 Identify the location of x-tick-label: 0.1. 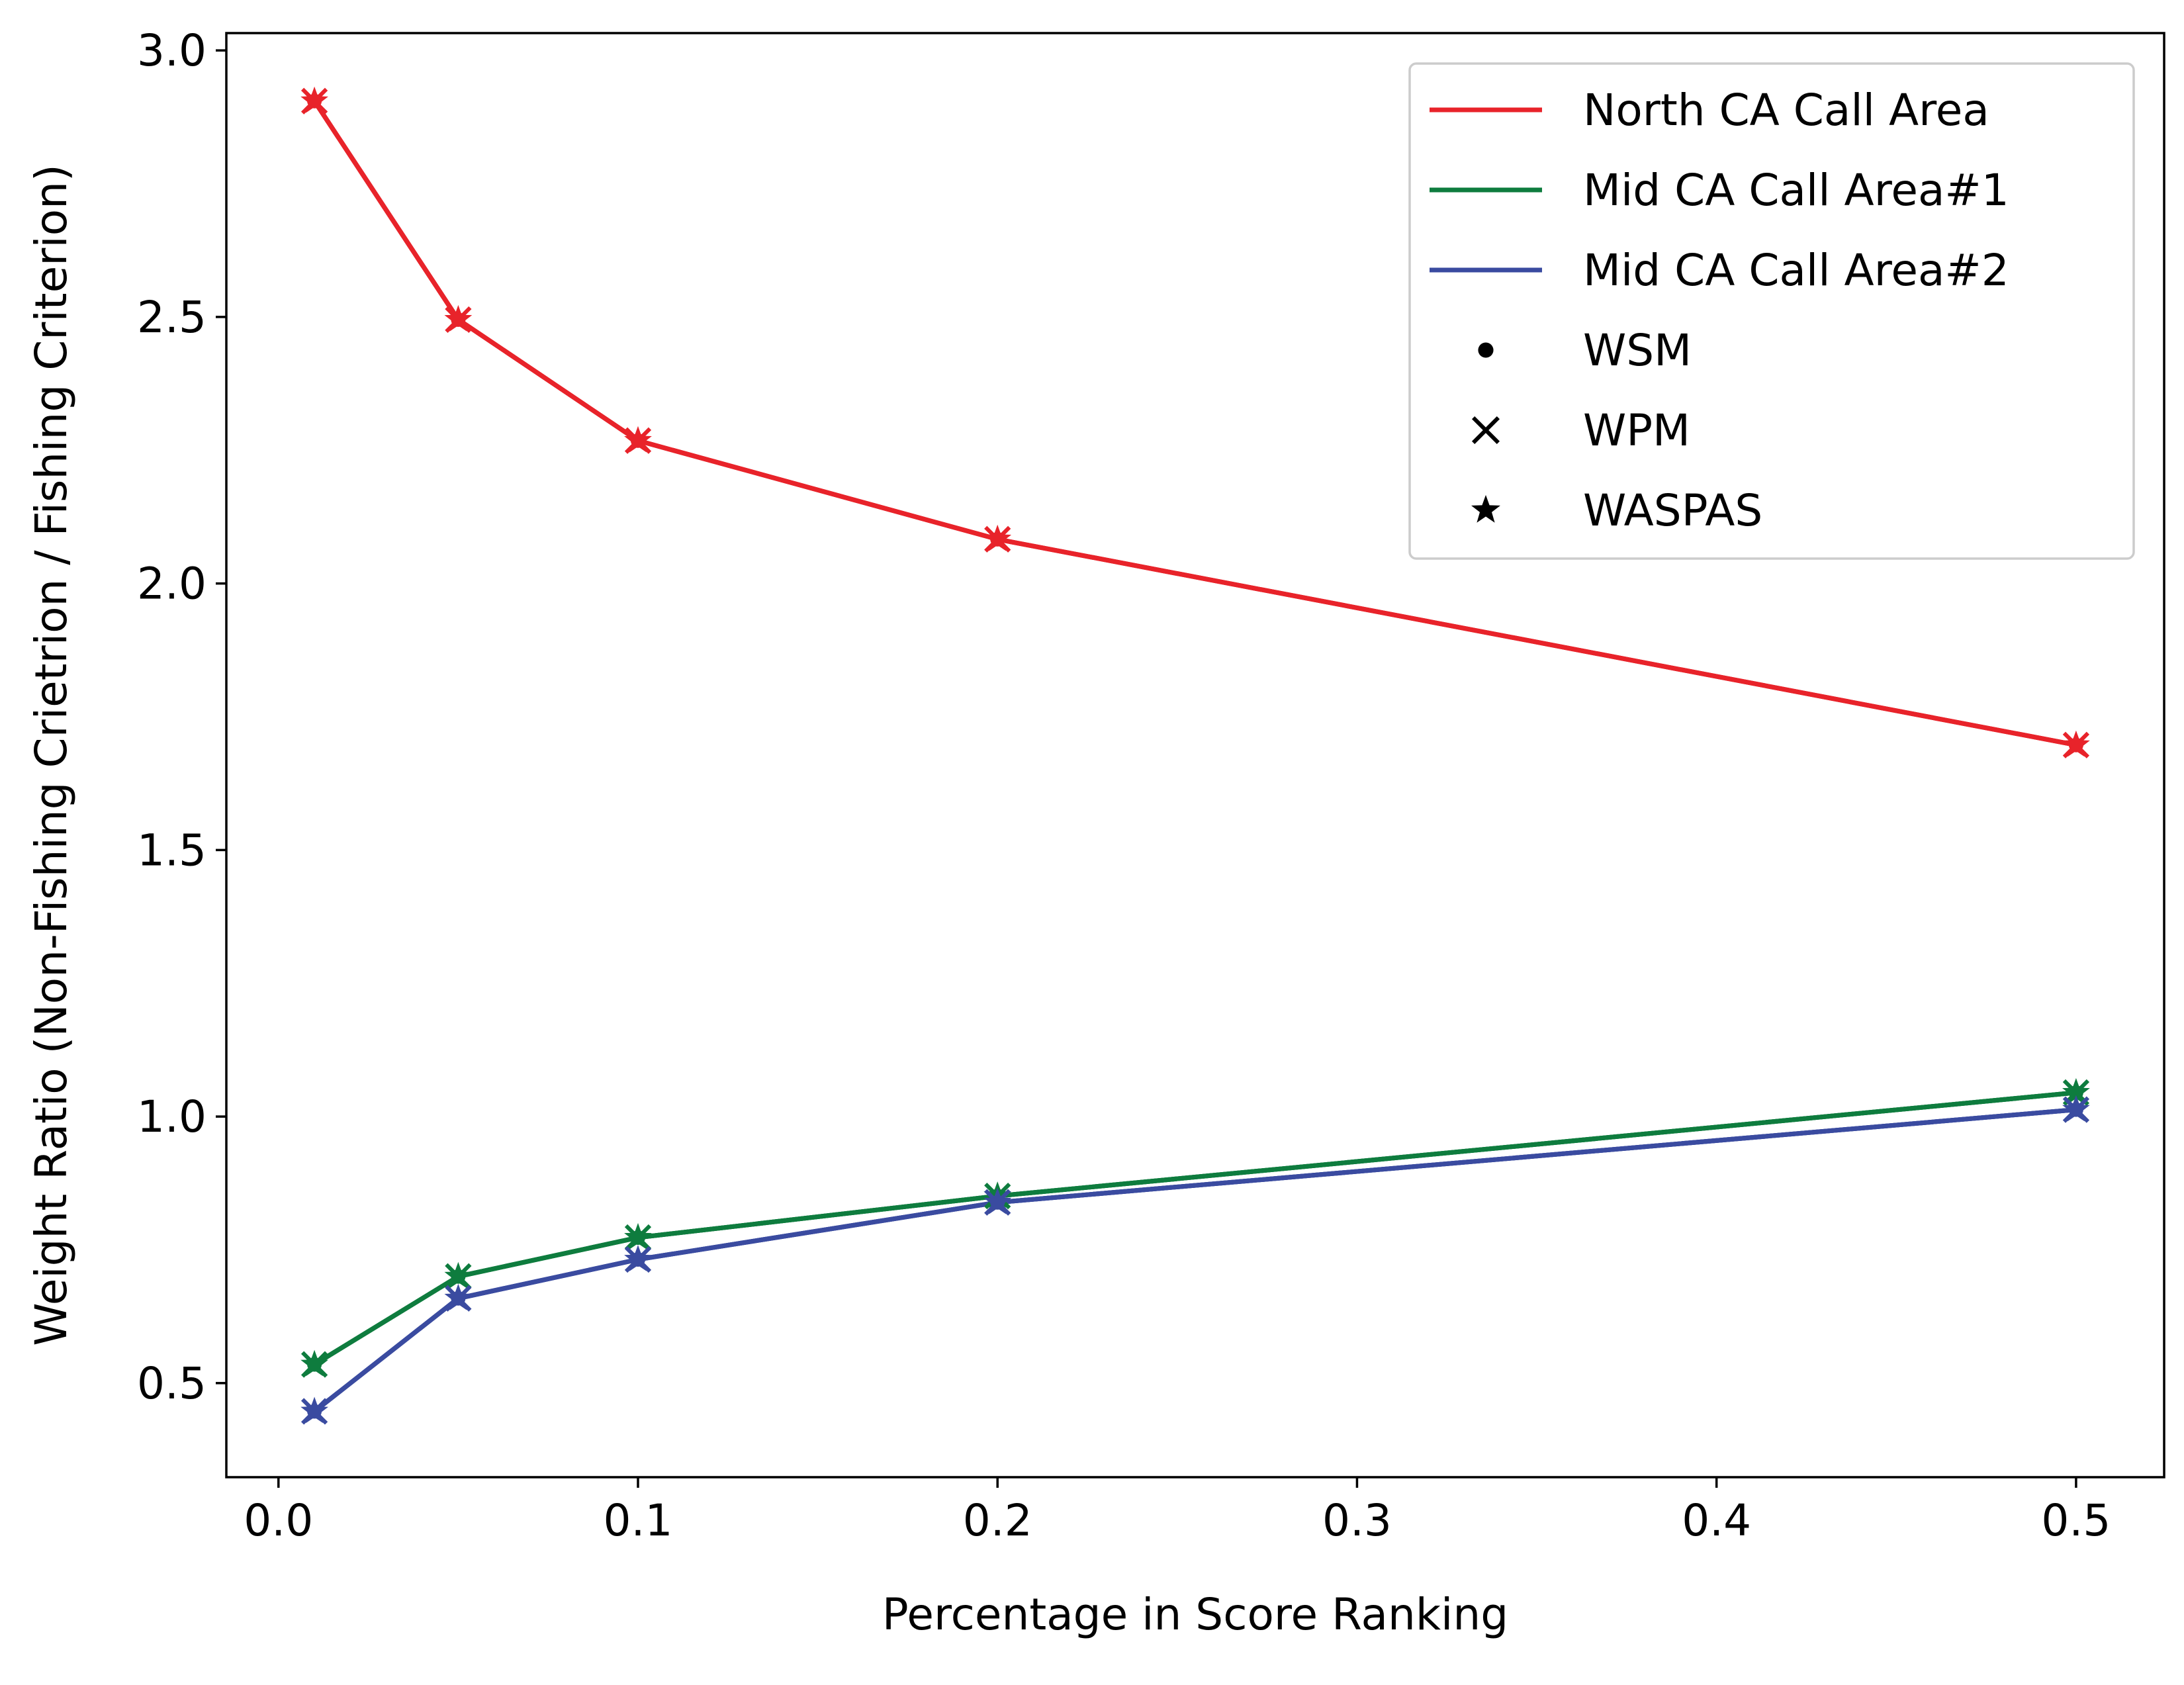
(638, 1520).